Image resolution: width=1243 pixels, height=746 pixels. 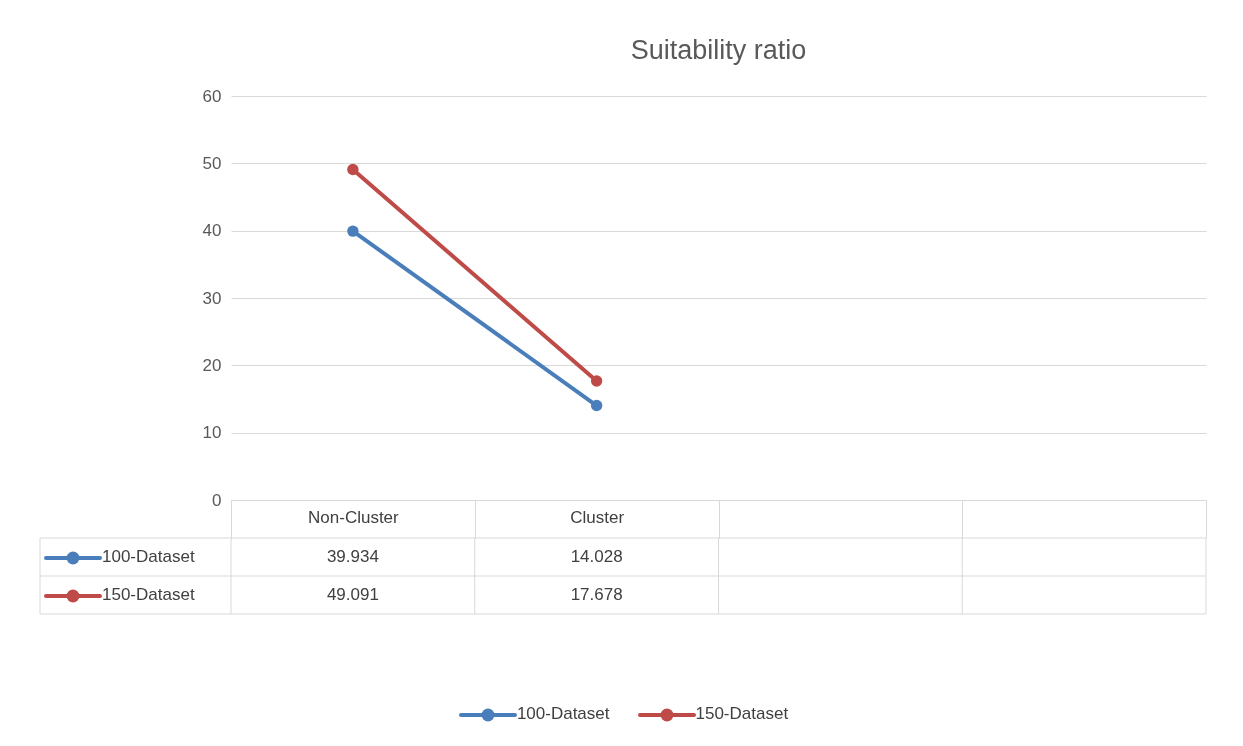 I want to click on text: 150-Dataset, so click(x=742, y=713).